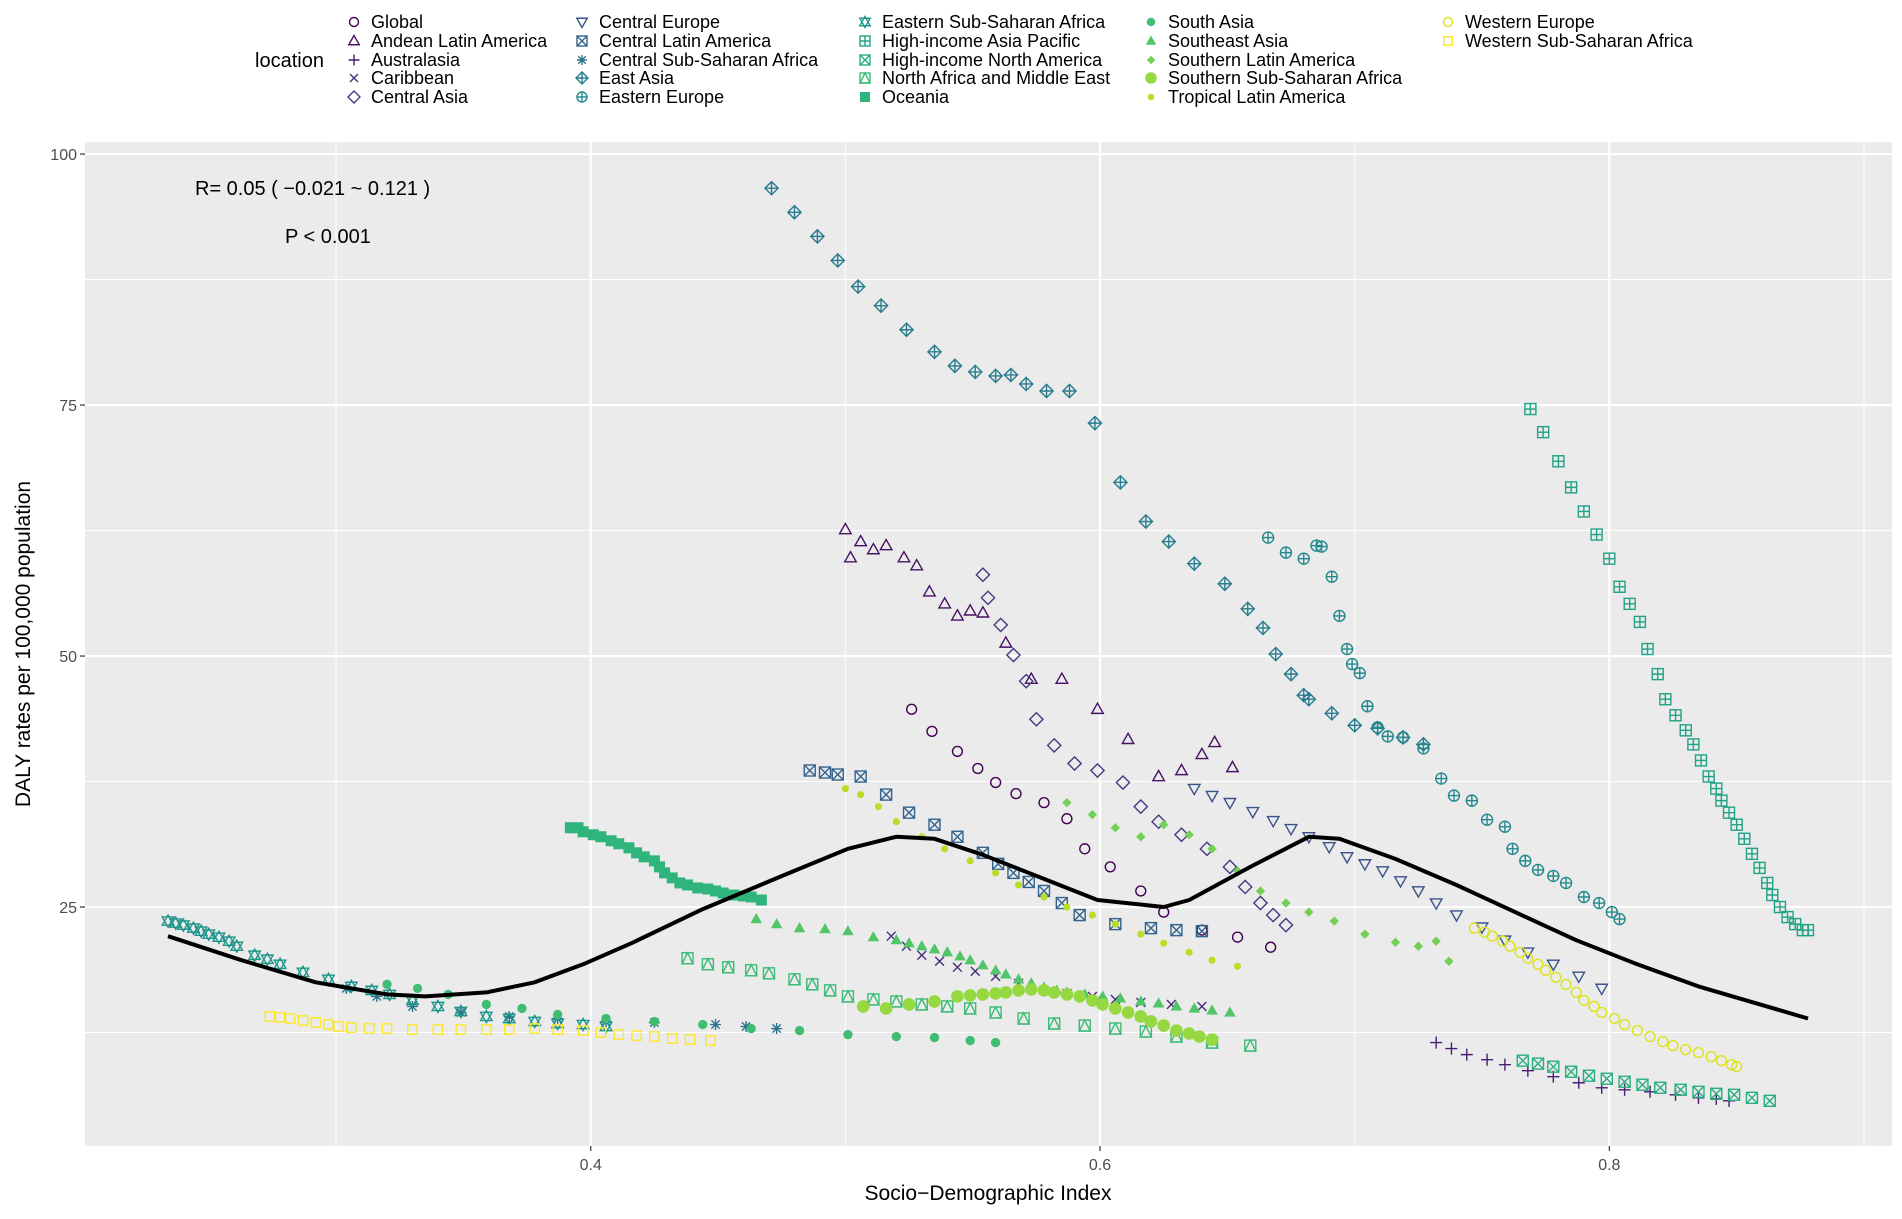 The image size is (1902, 1219). What do you see at coordinates (1246, 97) in the screenshot?
I see `legend-item: Tropical Latin America` at bounding box center [1246, 97].